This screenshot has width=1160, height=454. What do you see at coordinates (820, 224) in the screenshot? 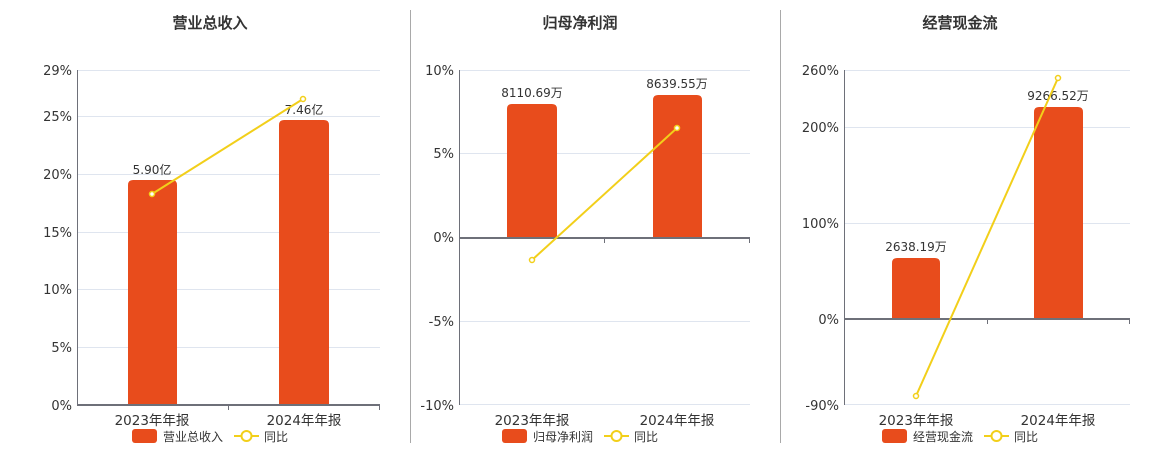
I see `svg-text: 100%` at bounding box center [820, 224].